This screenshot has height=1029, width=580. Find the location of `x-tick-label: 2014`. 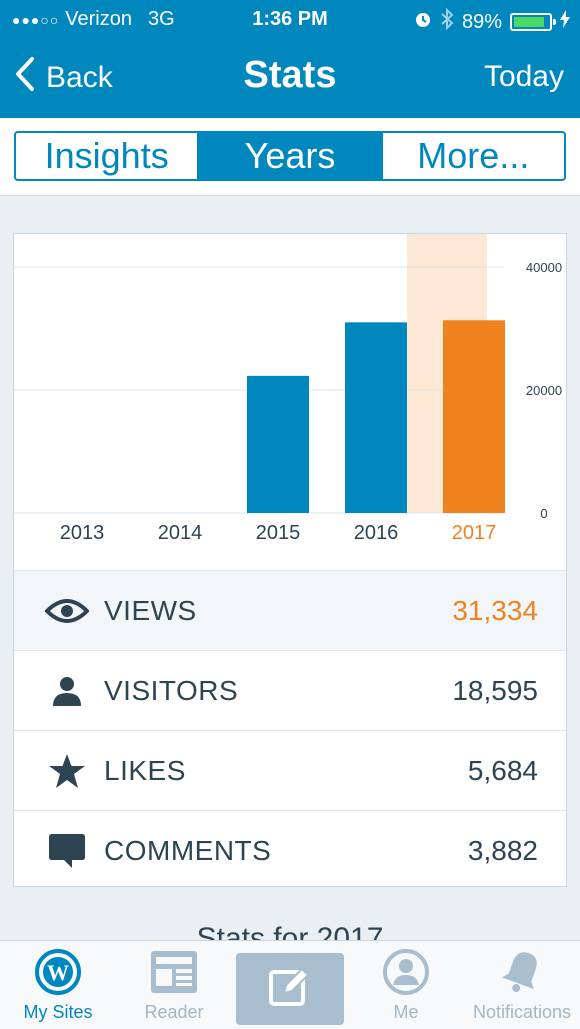

x-tick-label: 2014 is located at coordinates (180, 533).